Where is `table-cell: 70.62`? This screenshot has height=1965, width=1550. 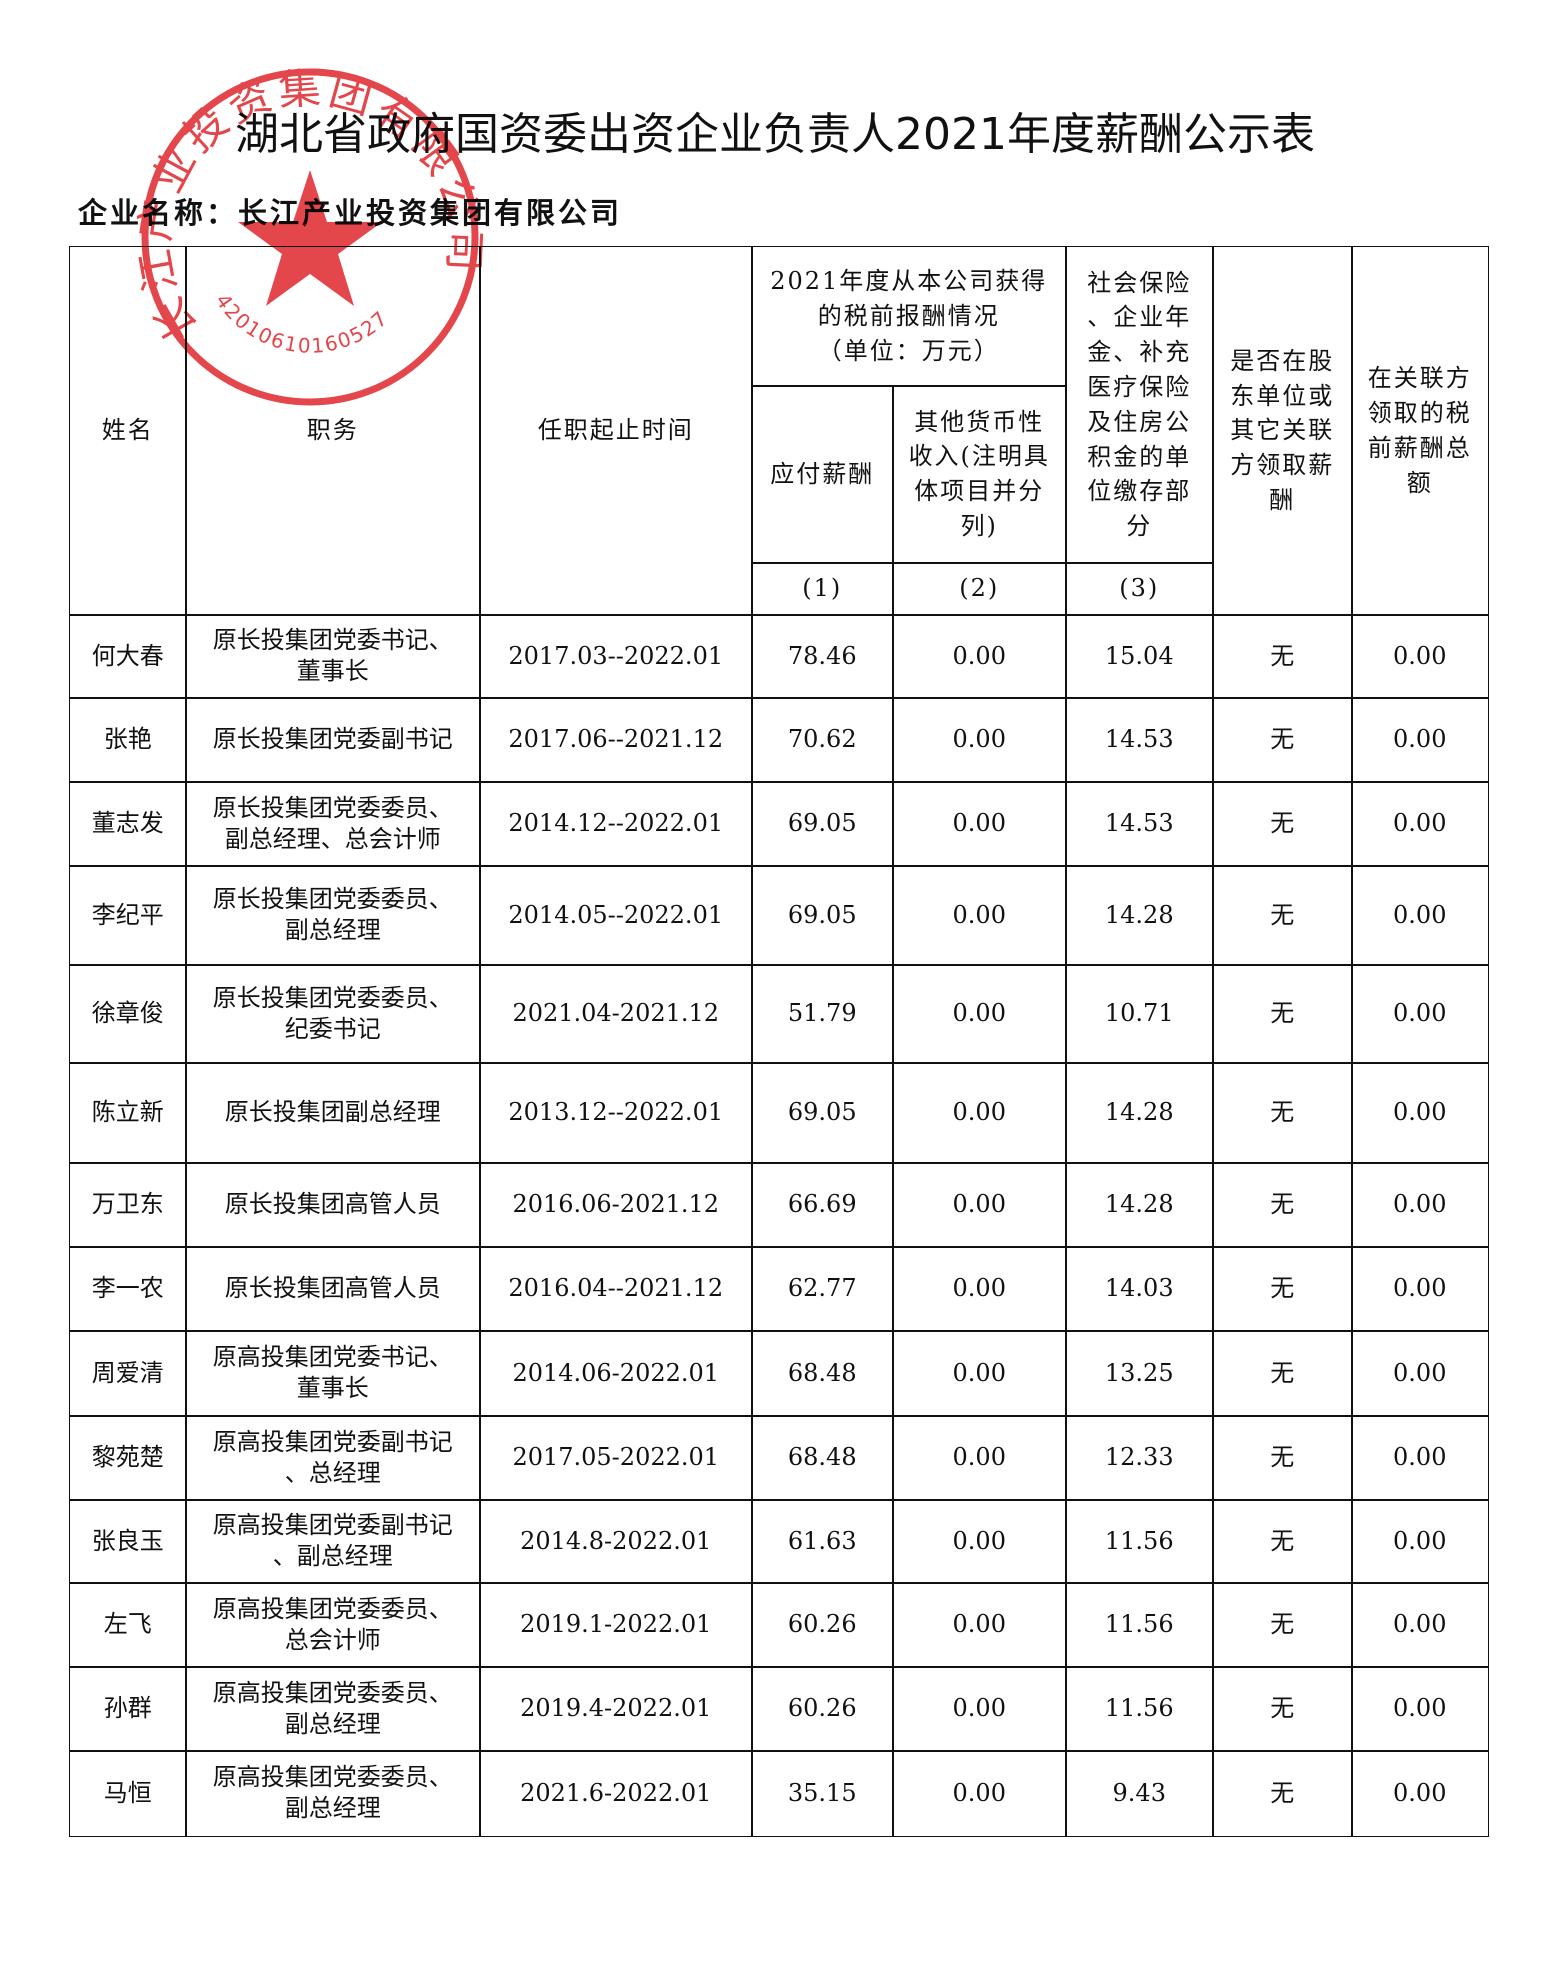
table-cell: 70.62 is located at coordinates (822, 740).